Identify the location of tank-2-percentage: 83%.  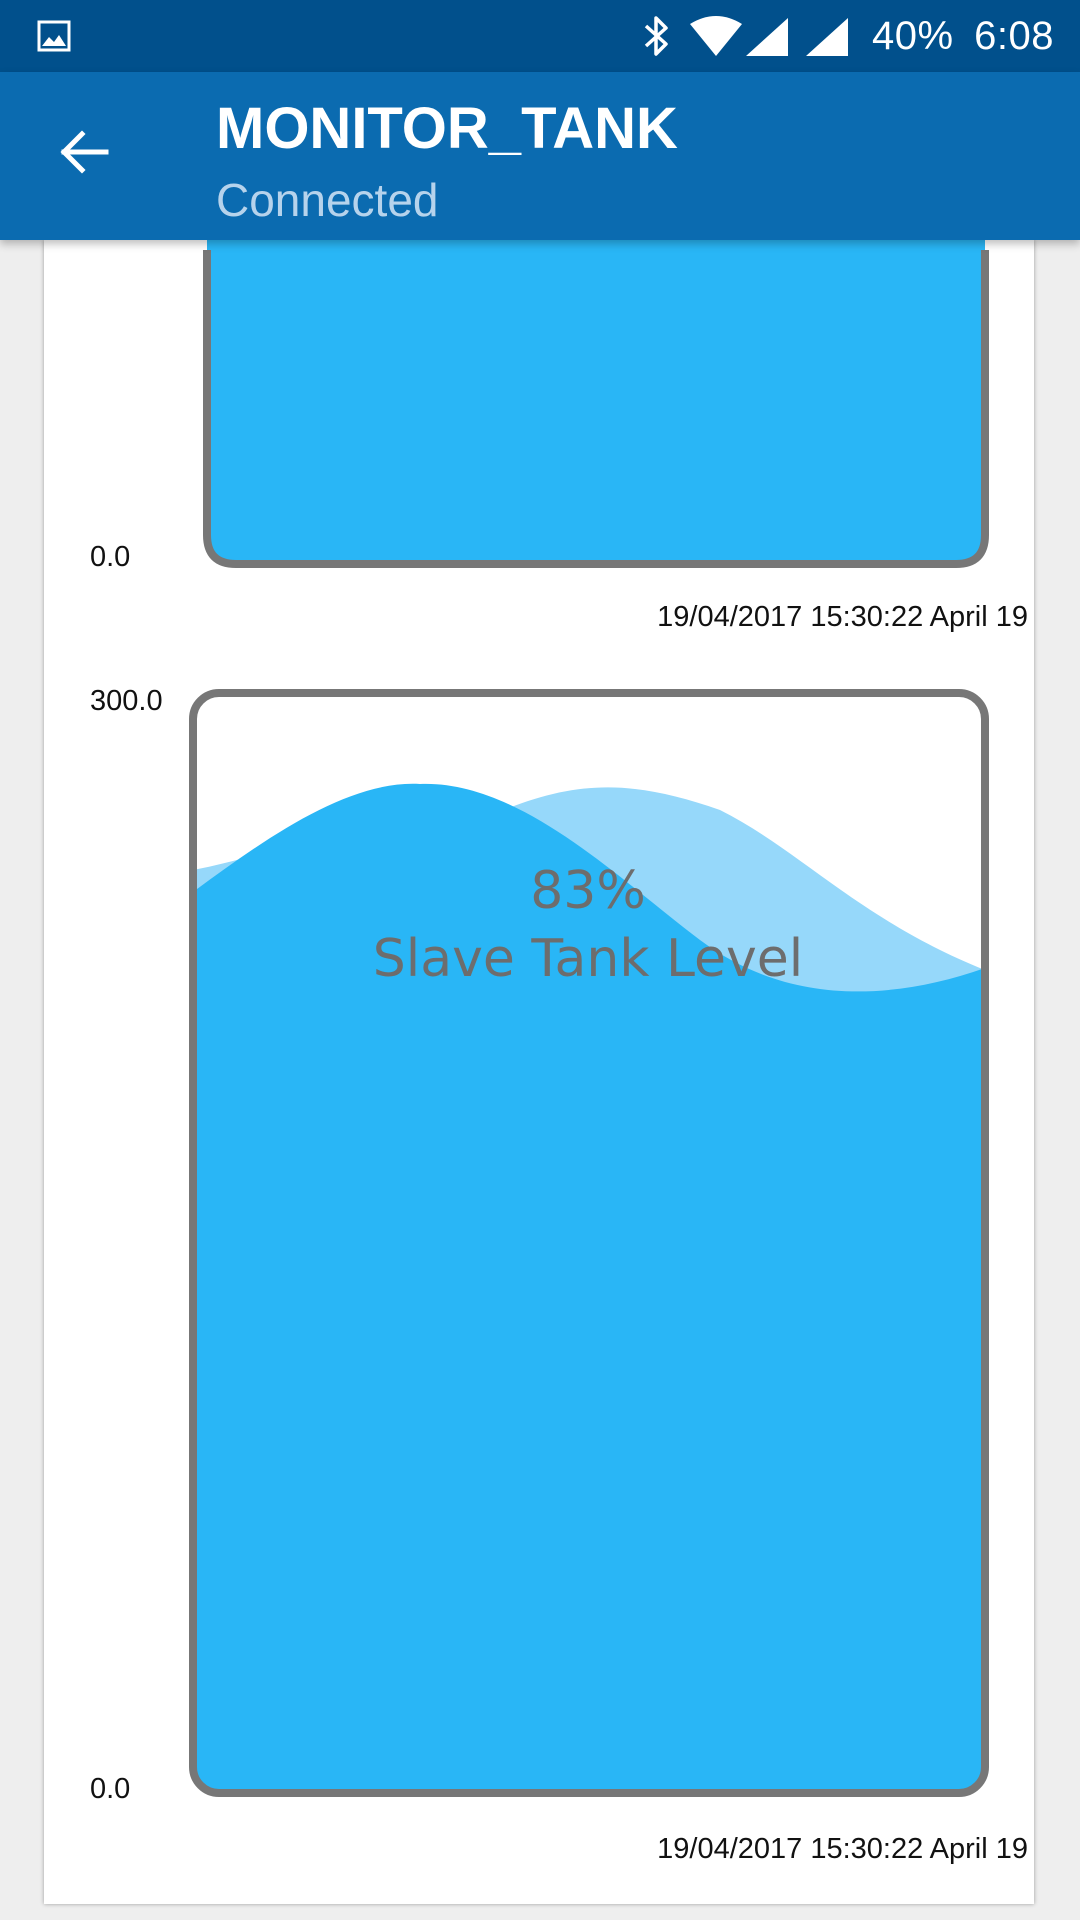
(588, 891).